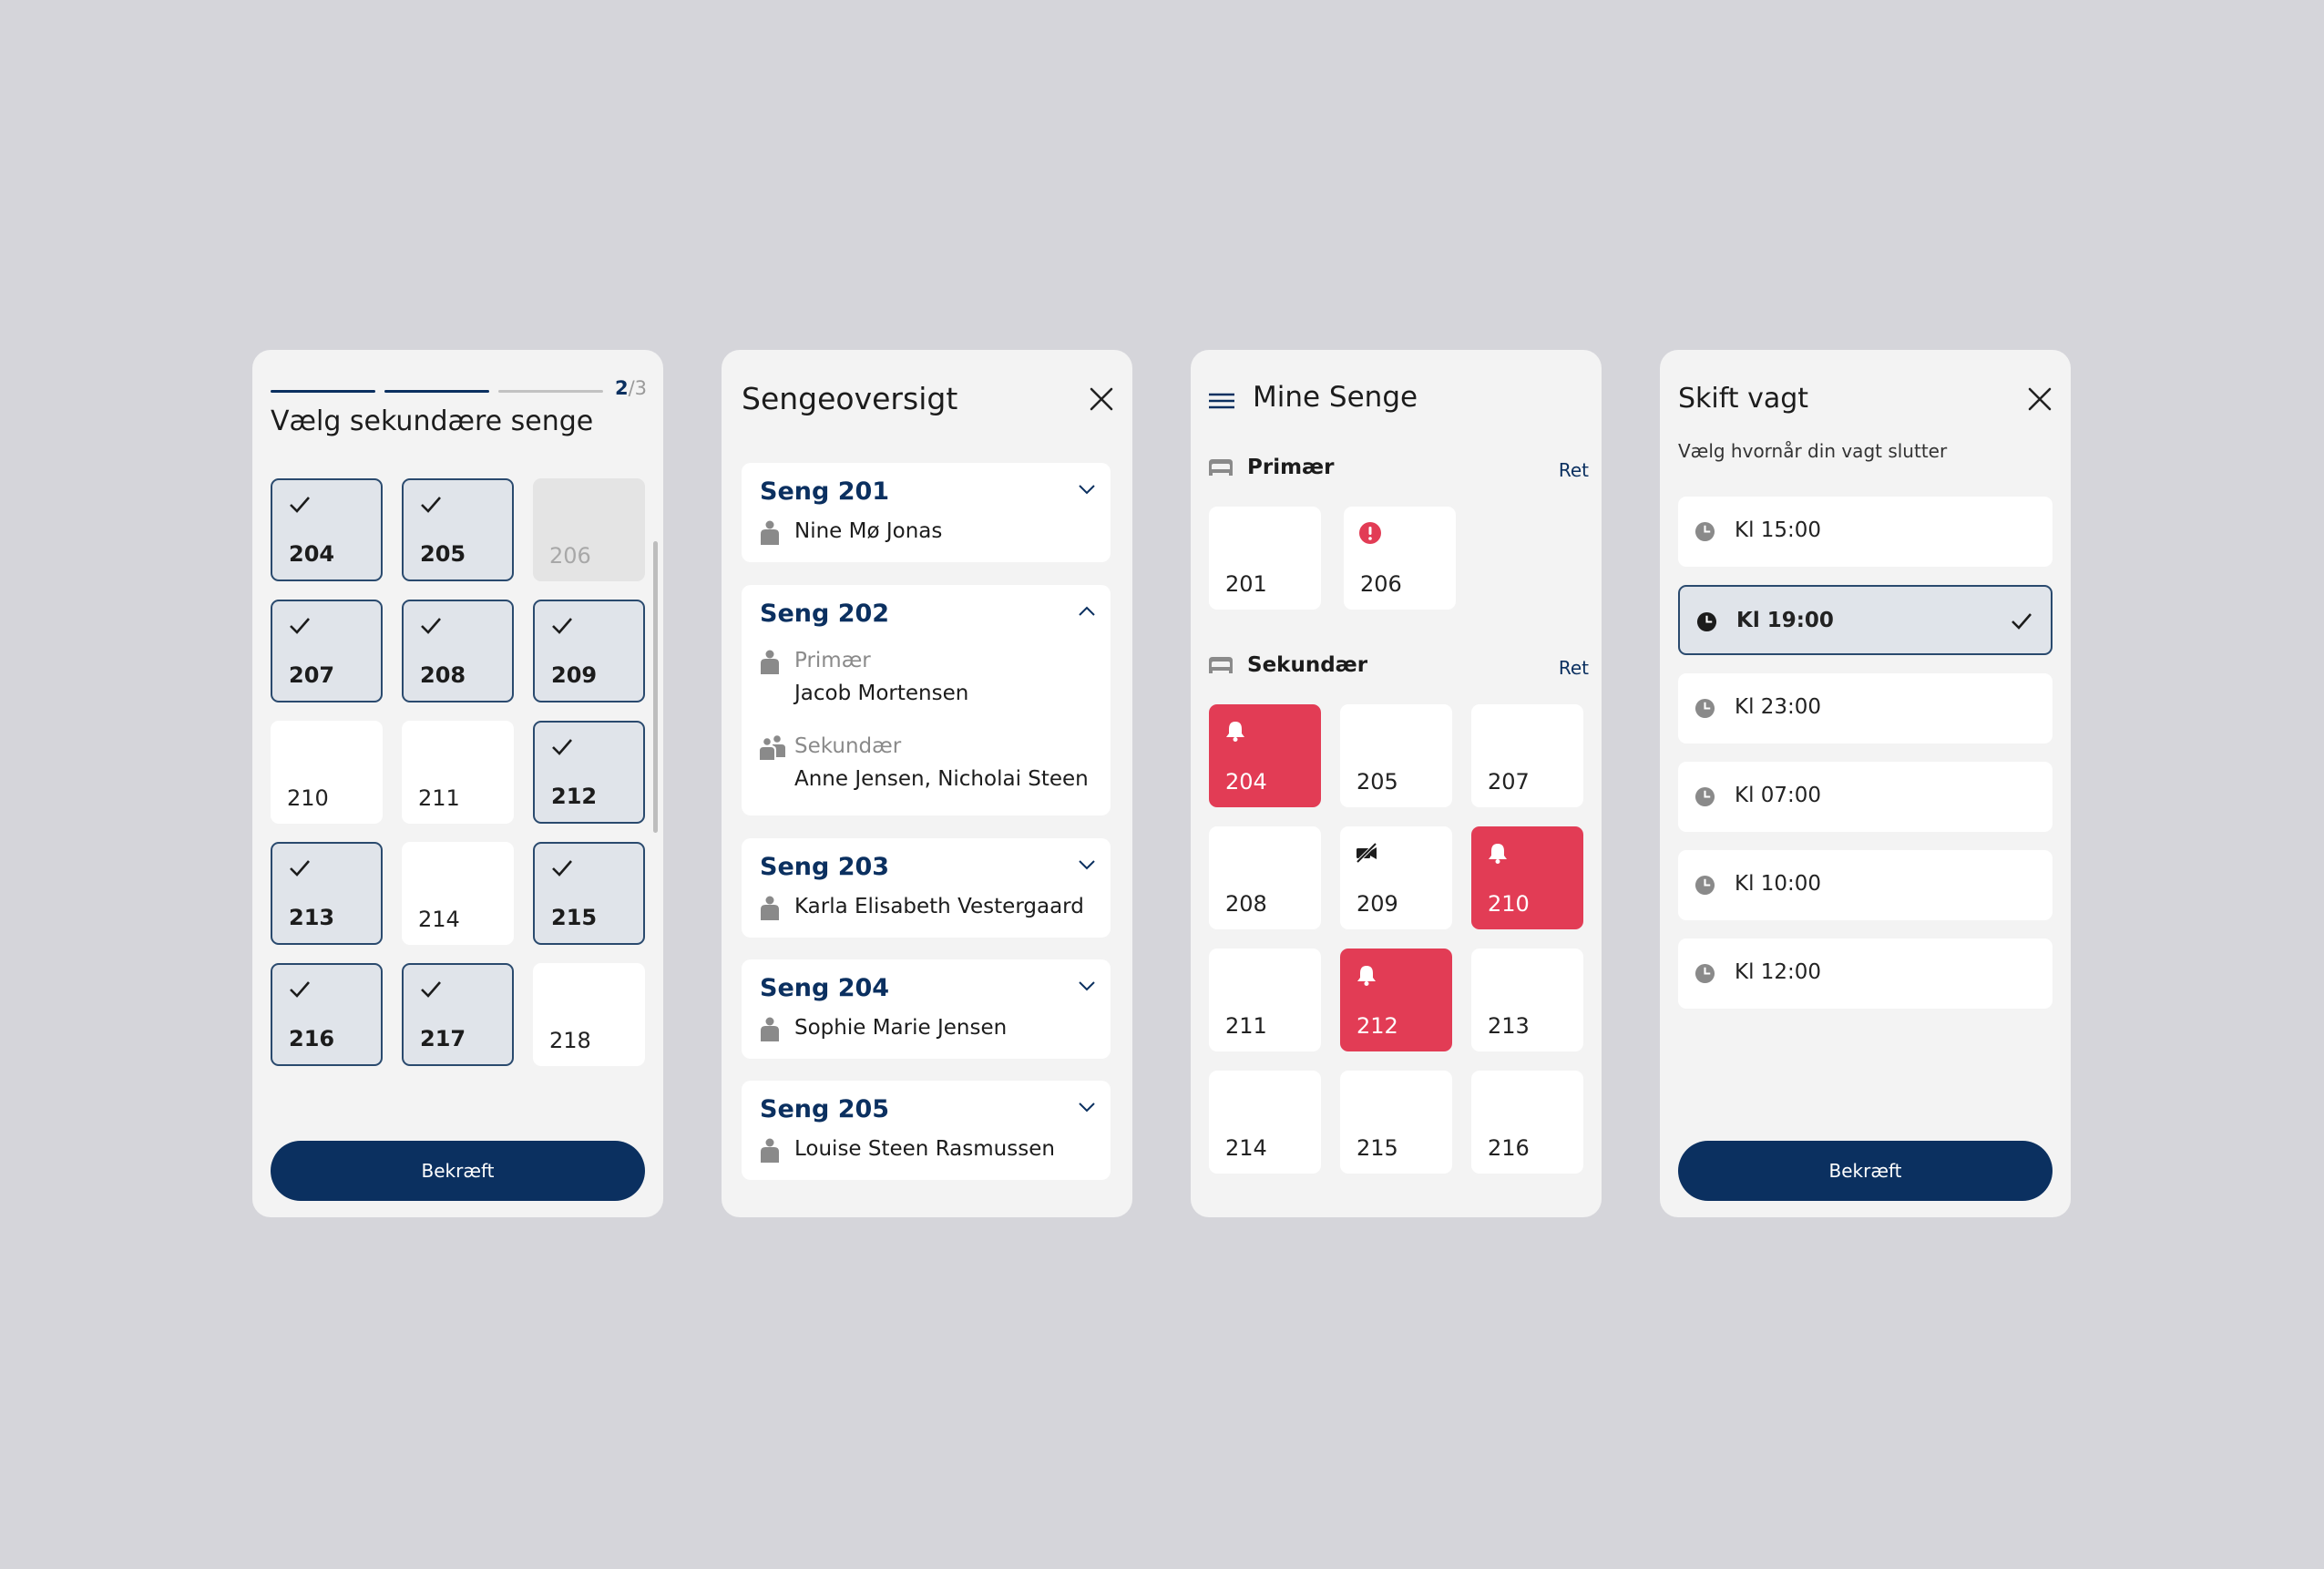 The image size is (2324, 1569). Describe the element at coordinates (1246, 584) in the screenshot. I see `bed-number: 201` at that location.